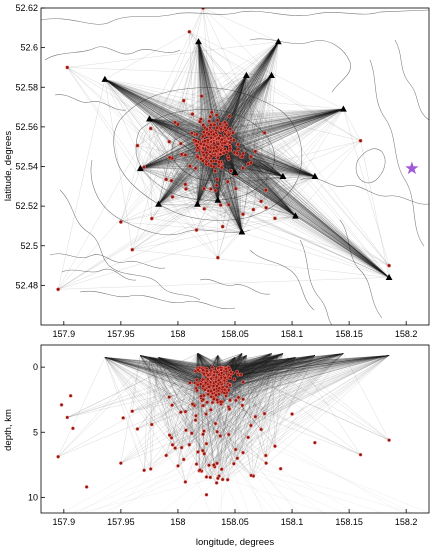 This screenshot has width=439, height=550. What do you see at coordinates (33, 497) in the screenshot?
I see `y-tick-label: 10` at bounding box center [33, 497].